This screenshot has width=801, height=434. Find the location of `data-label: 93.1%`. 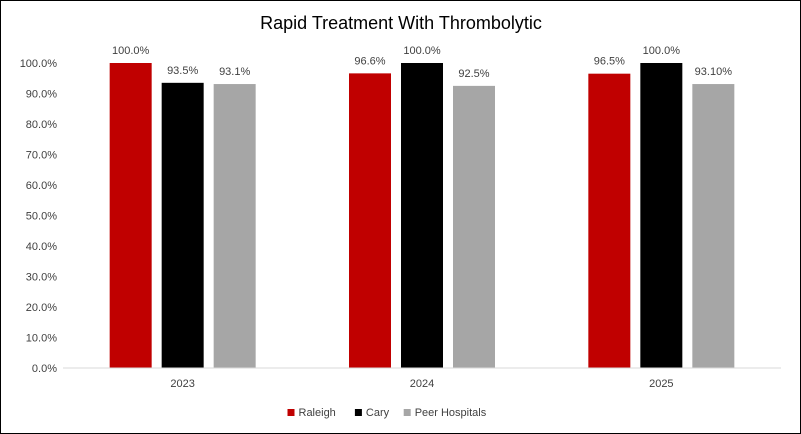

data-label: 93.1% is located at coordinates (234, 72).